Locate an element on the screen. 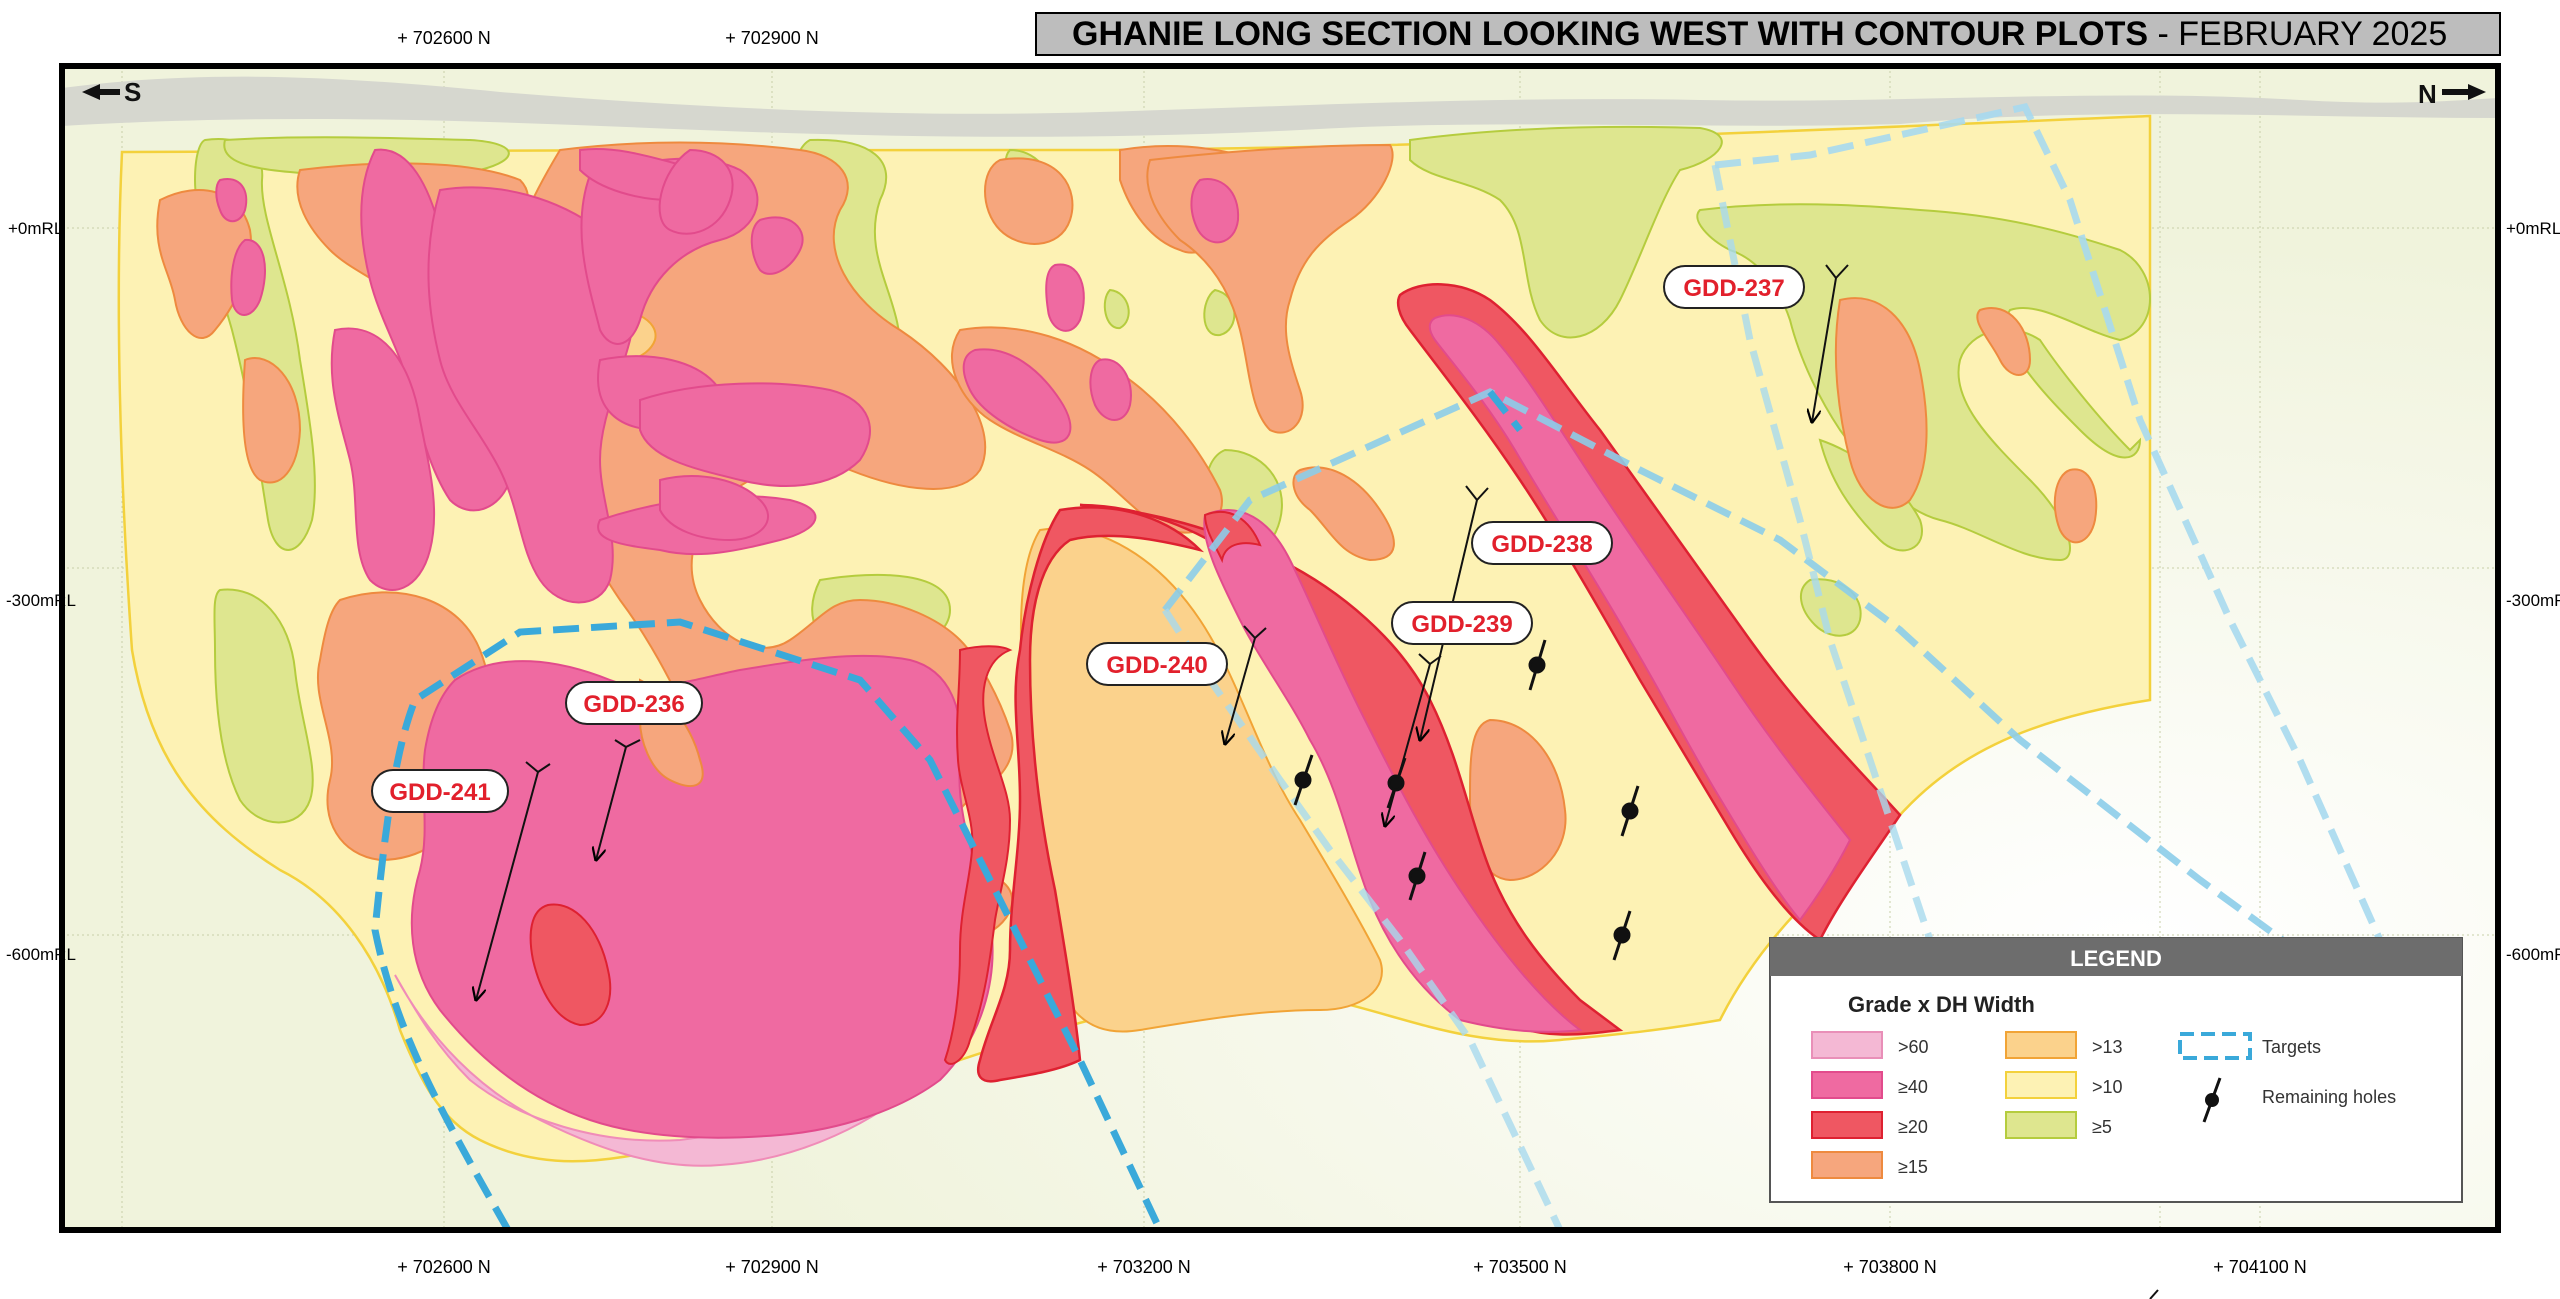  grade-body-20-inner is located at coordinates (570, 965).